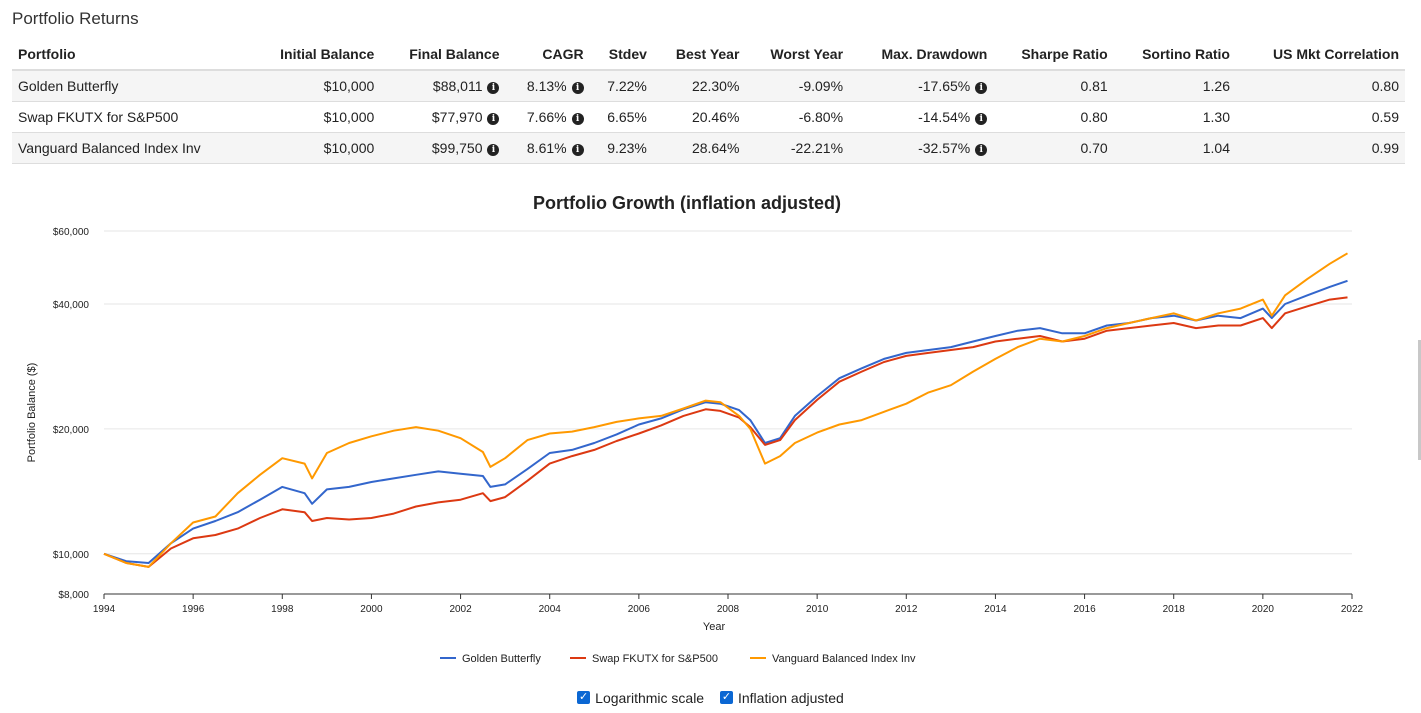 The height and width of the screenshot is (713, 1421). I want to click on x-tick-label: 2018, so click(1174, 609).